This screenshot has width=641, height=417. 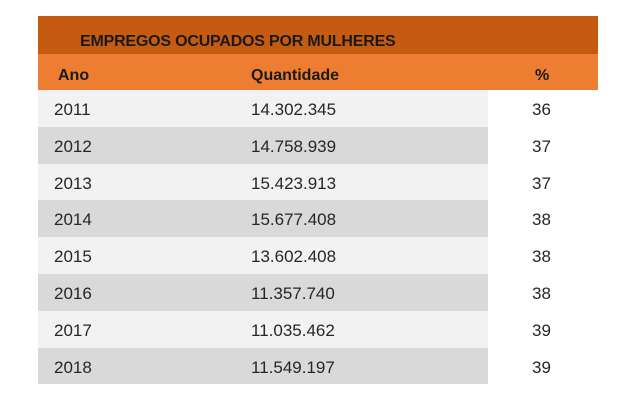 What do you see at coordinates (73, 220) in the screenshot?
I see `cell-year: 2014` at bounding box center [73, 220].